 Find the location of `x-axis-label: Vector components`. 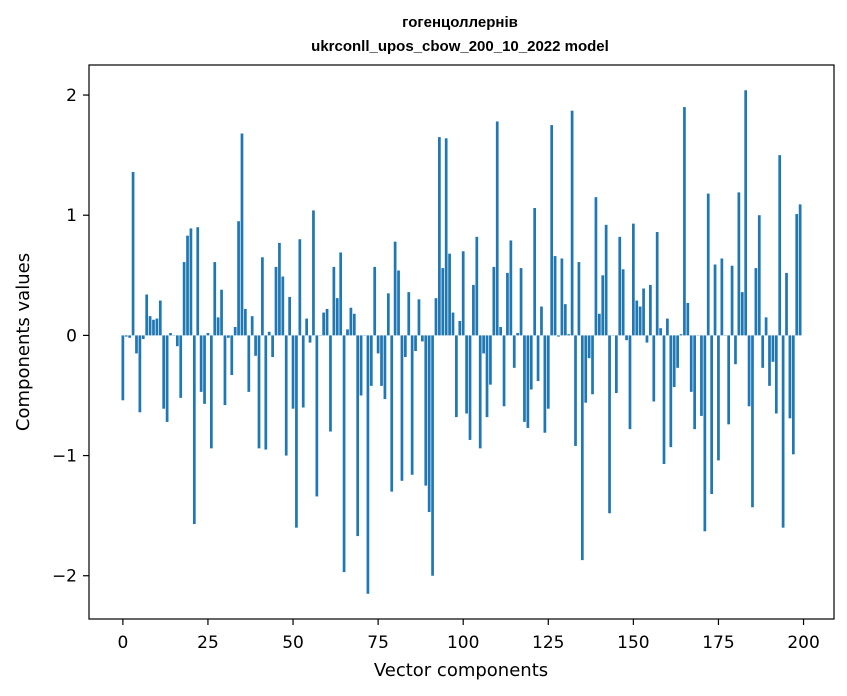

x-axis-label: Vector components is located at coordinates (461, 670).